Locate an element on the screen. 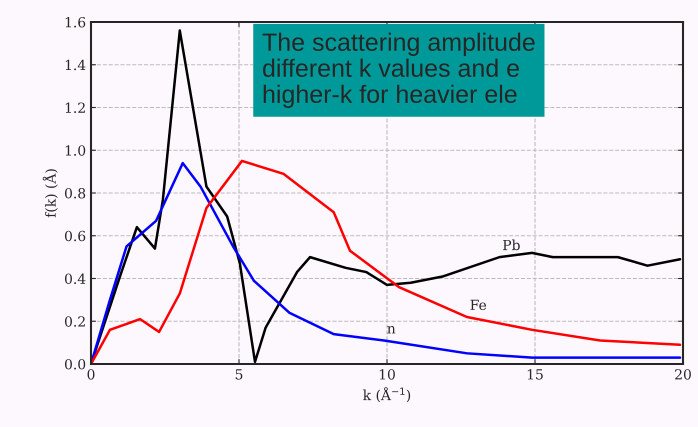 Image resolution: width=698 pixels, height=427 pixels. x-tick-label: 20 is located at coordinates (683, 374).